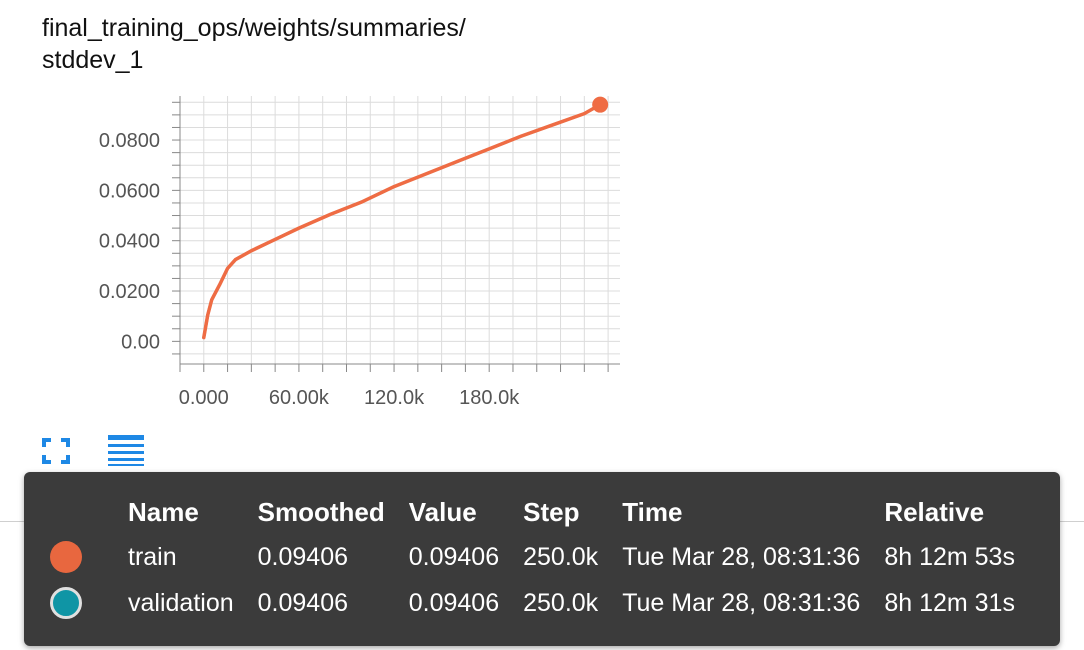 Image resolution: width=1084 pixels, height=650 pixels. What do you see at coordinates (652, 511) in the screenshot?
I see `tooltip-header-time: Time` at bounding box center [652, 511].